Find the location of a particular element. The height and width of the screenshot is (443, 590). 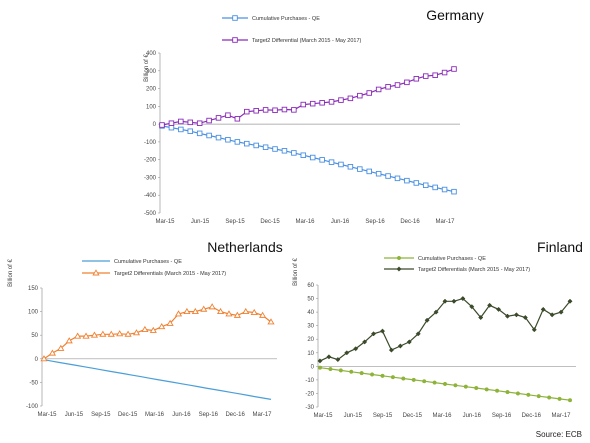

y-tick-label: 150 is located at coordinates (33, 289).